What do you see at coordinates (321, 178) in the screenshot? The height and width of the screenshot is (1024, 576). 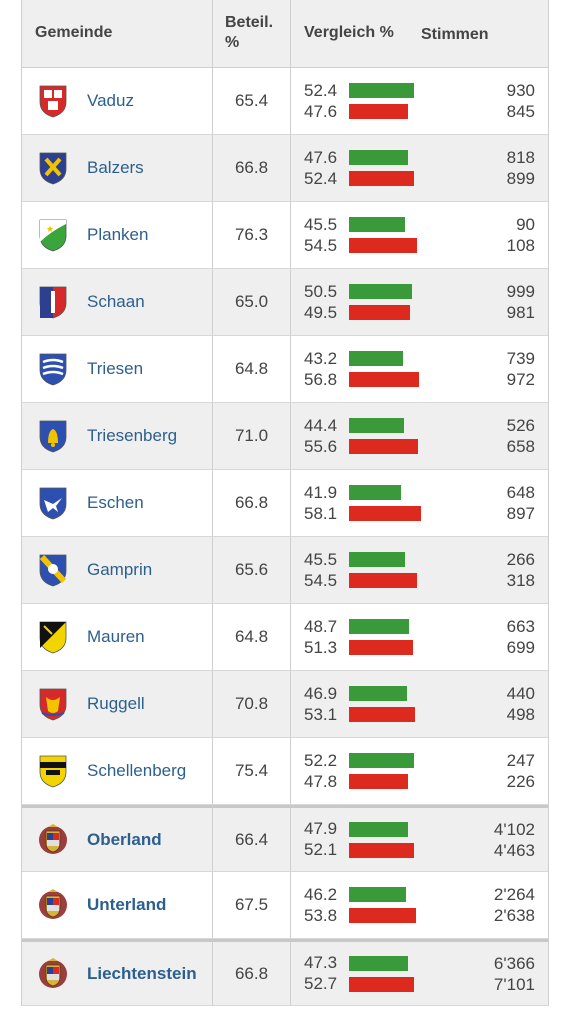 I see `no-percent: 52.4` at bounding box center [321, 178].